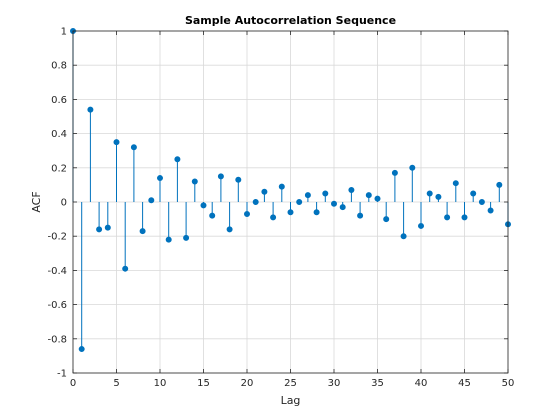 The height and width of the screenshot is (420, 560). I want to click on y-tick-label: -0.4, so click(57, 271).